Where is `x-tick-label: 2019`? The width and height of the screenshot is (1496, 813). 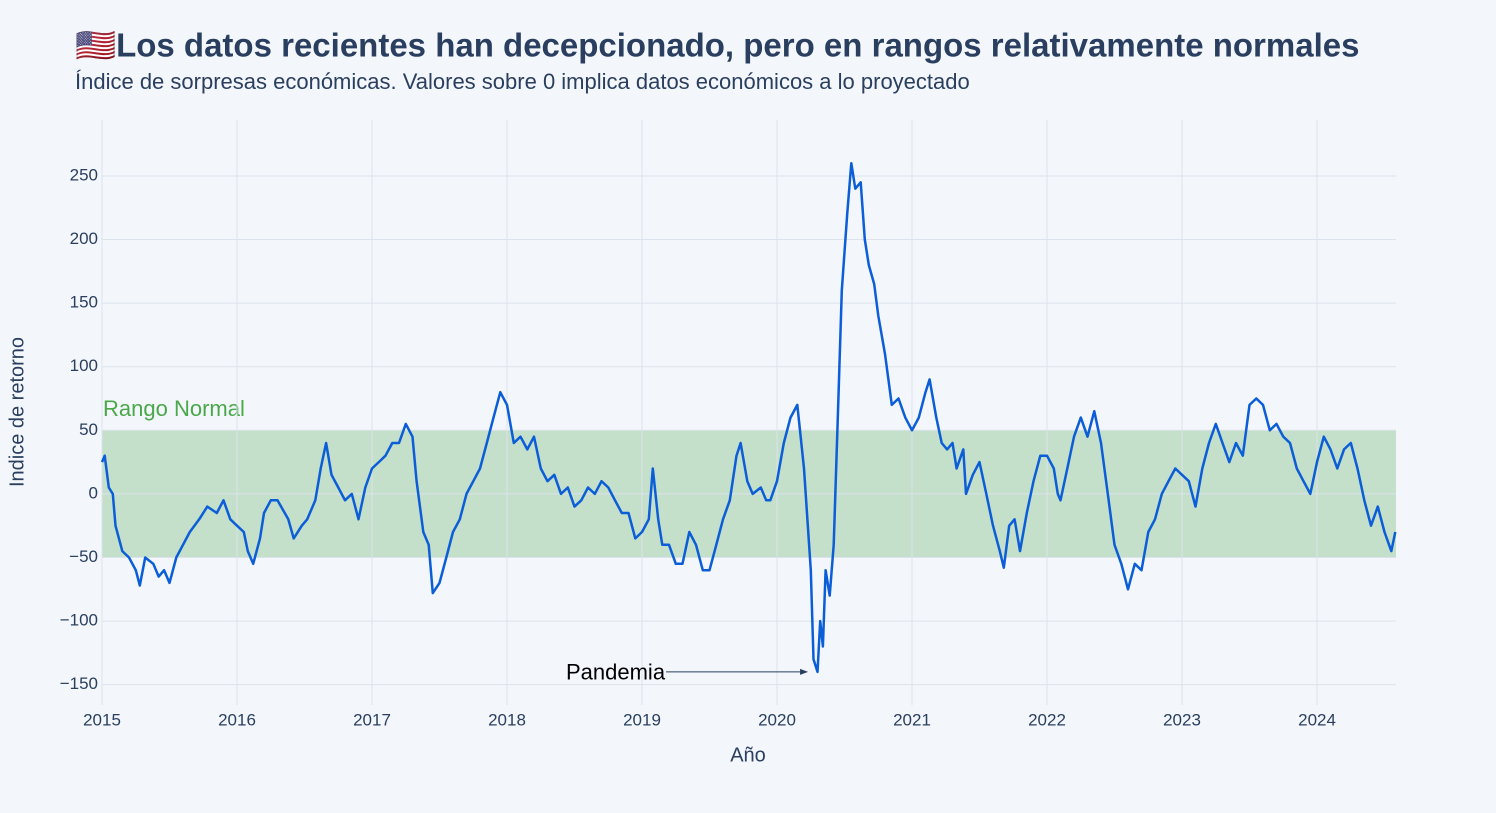 x-tick-label: 2019 is located at coordinates (642, 719).